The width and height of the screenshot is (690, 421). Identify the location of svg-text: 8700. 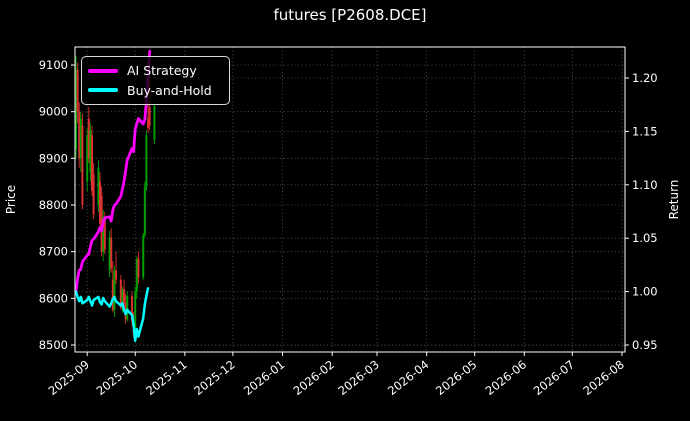
(53, 252).